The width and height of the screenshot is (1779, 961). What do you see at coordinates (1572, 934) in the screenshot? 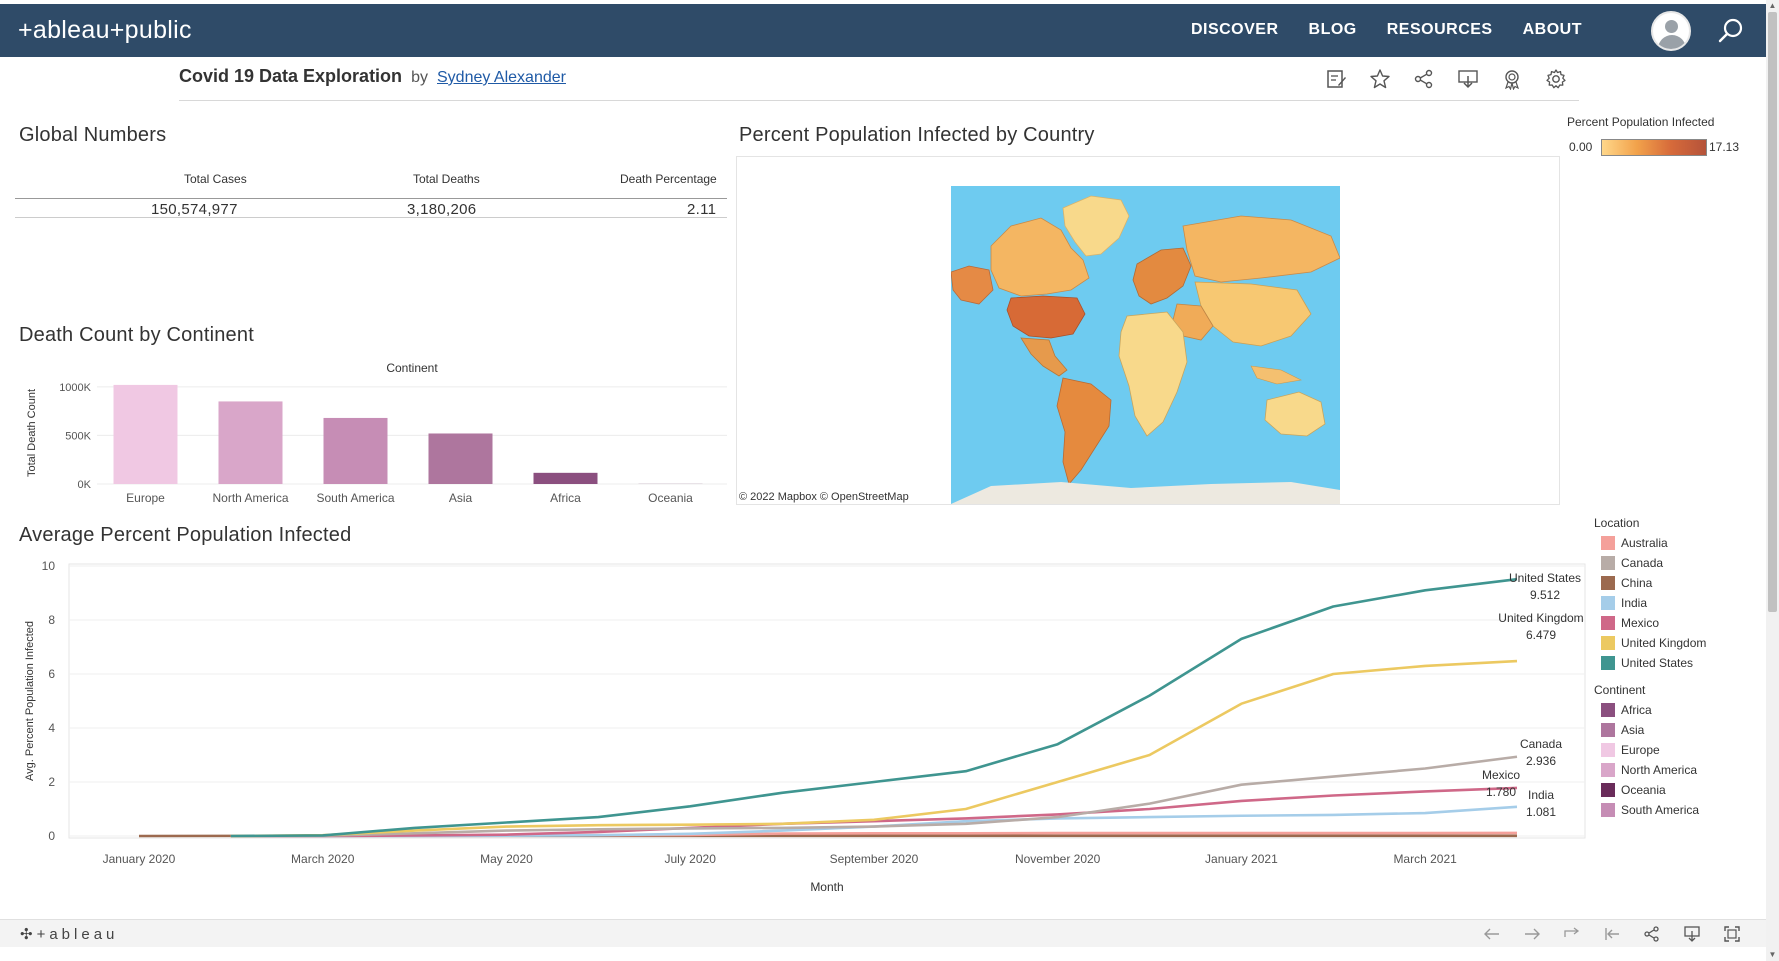
I see `revert-icon` at bounding box center [1572, 934].